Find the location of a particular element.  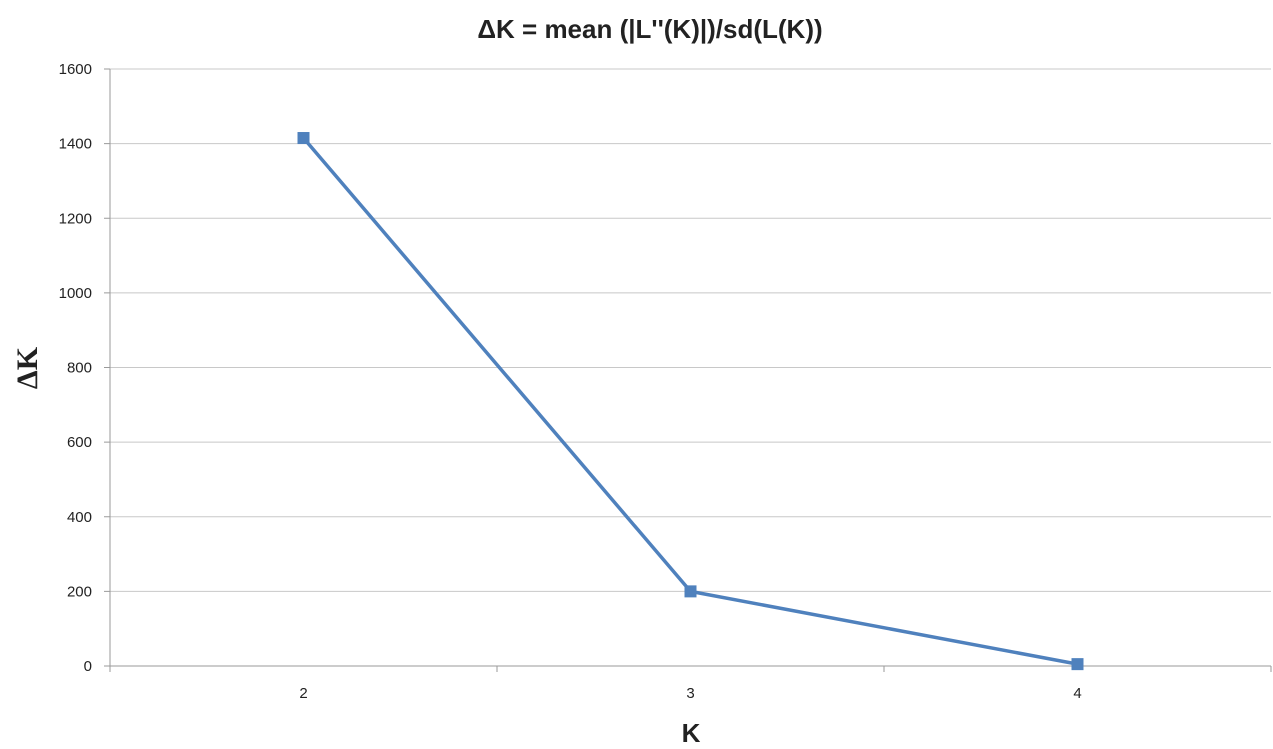

y-tick-label: 800 is located at coordinates (79, 368).